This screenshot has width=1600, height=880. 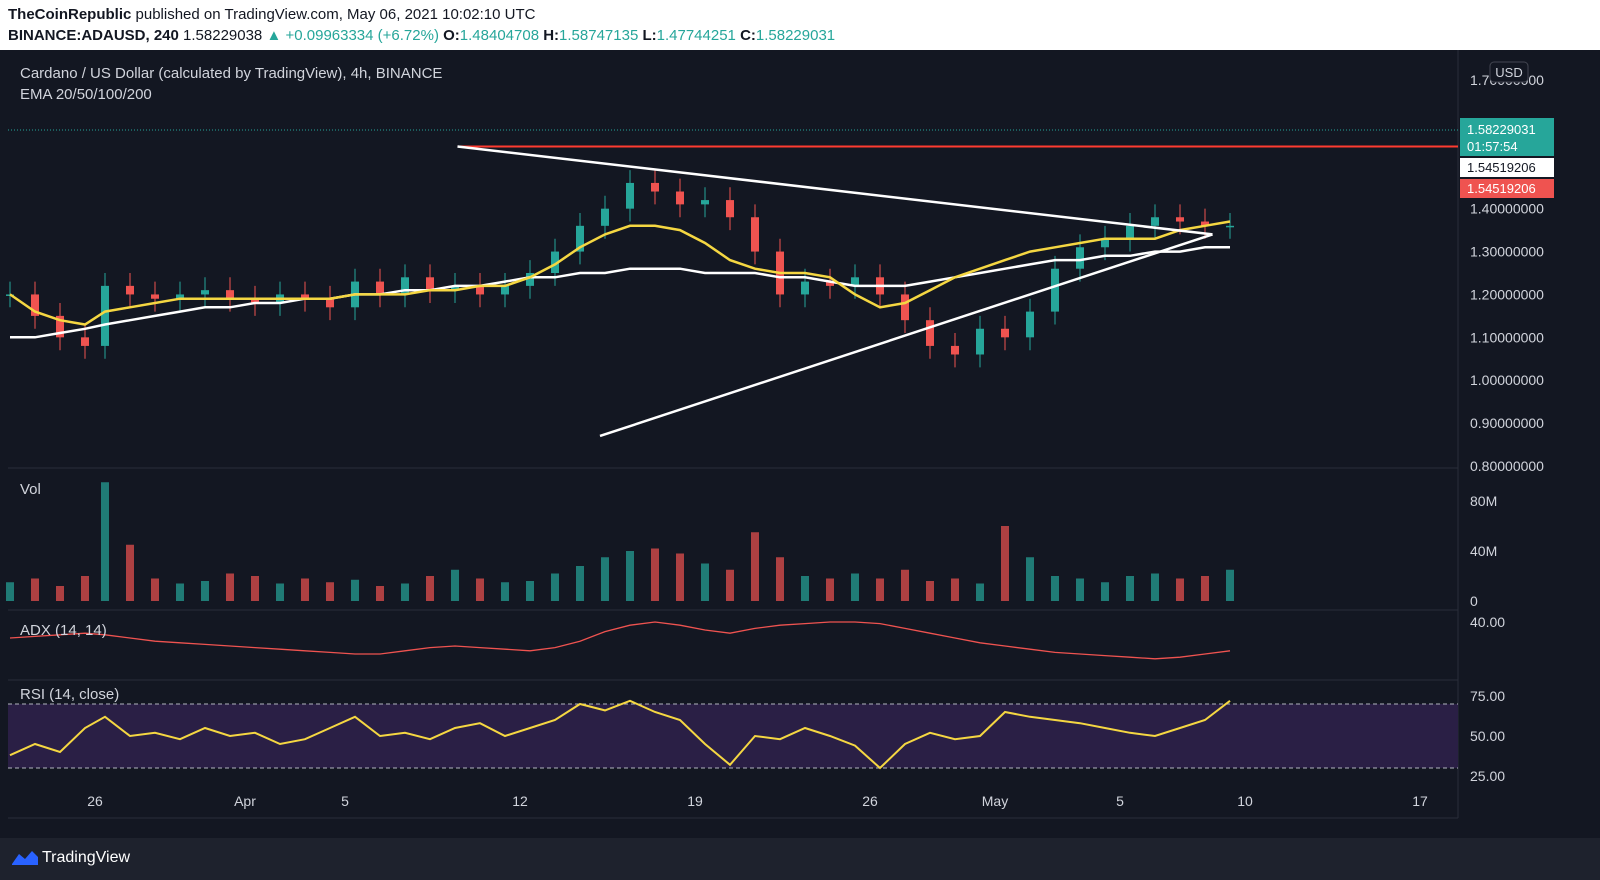 What do you see at coordinates (1487, 736) in the screenshot?
I see `rsi-axis: 75.00 50.00 25.00` at bounding box center [1487, 736].